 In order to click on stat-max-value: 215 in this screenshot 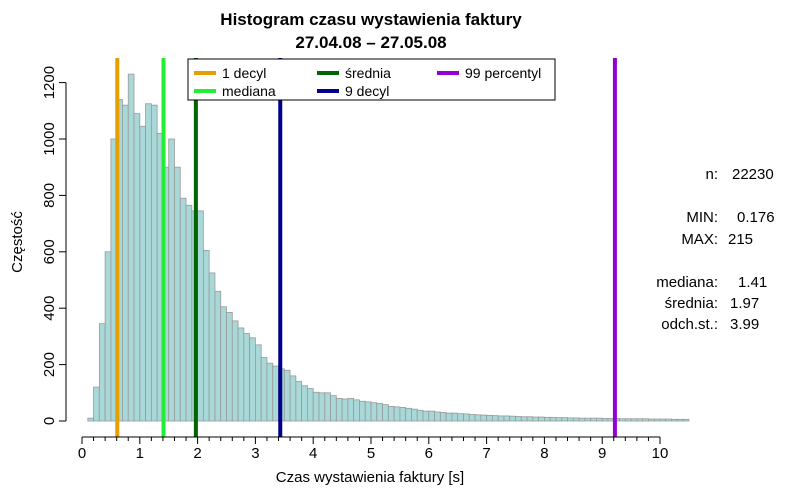, I will do `click(740, 239)`.